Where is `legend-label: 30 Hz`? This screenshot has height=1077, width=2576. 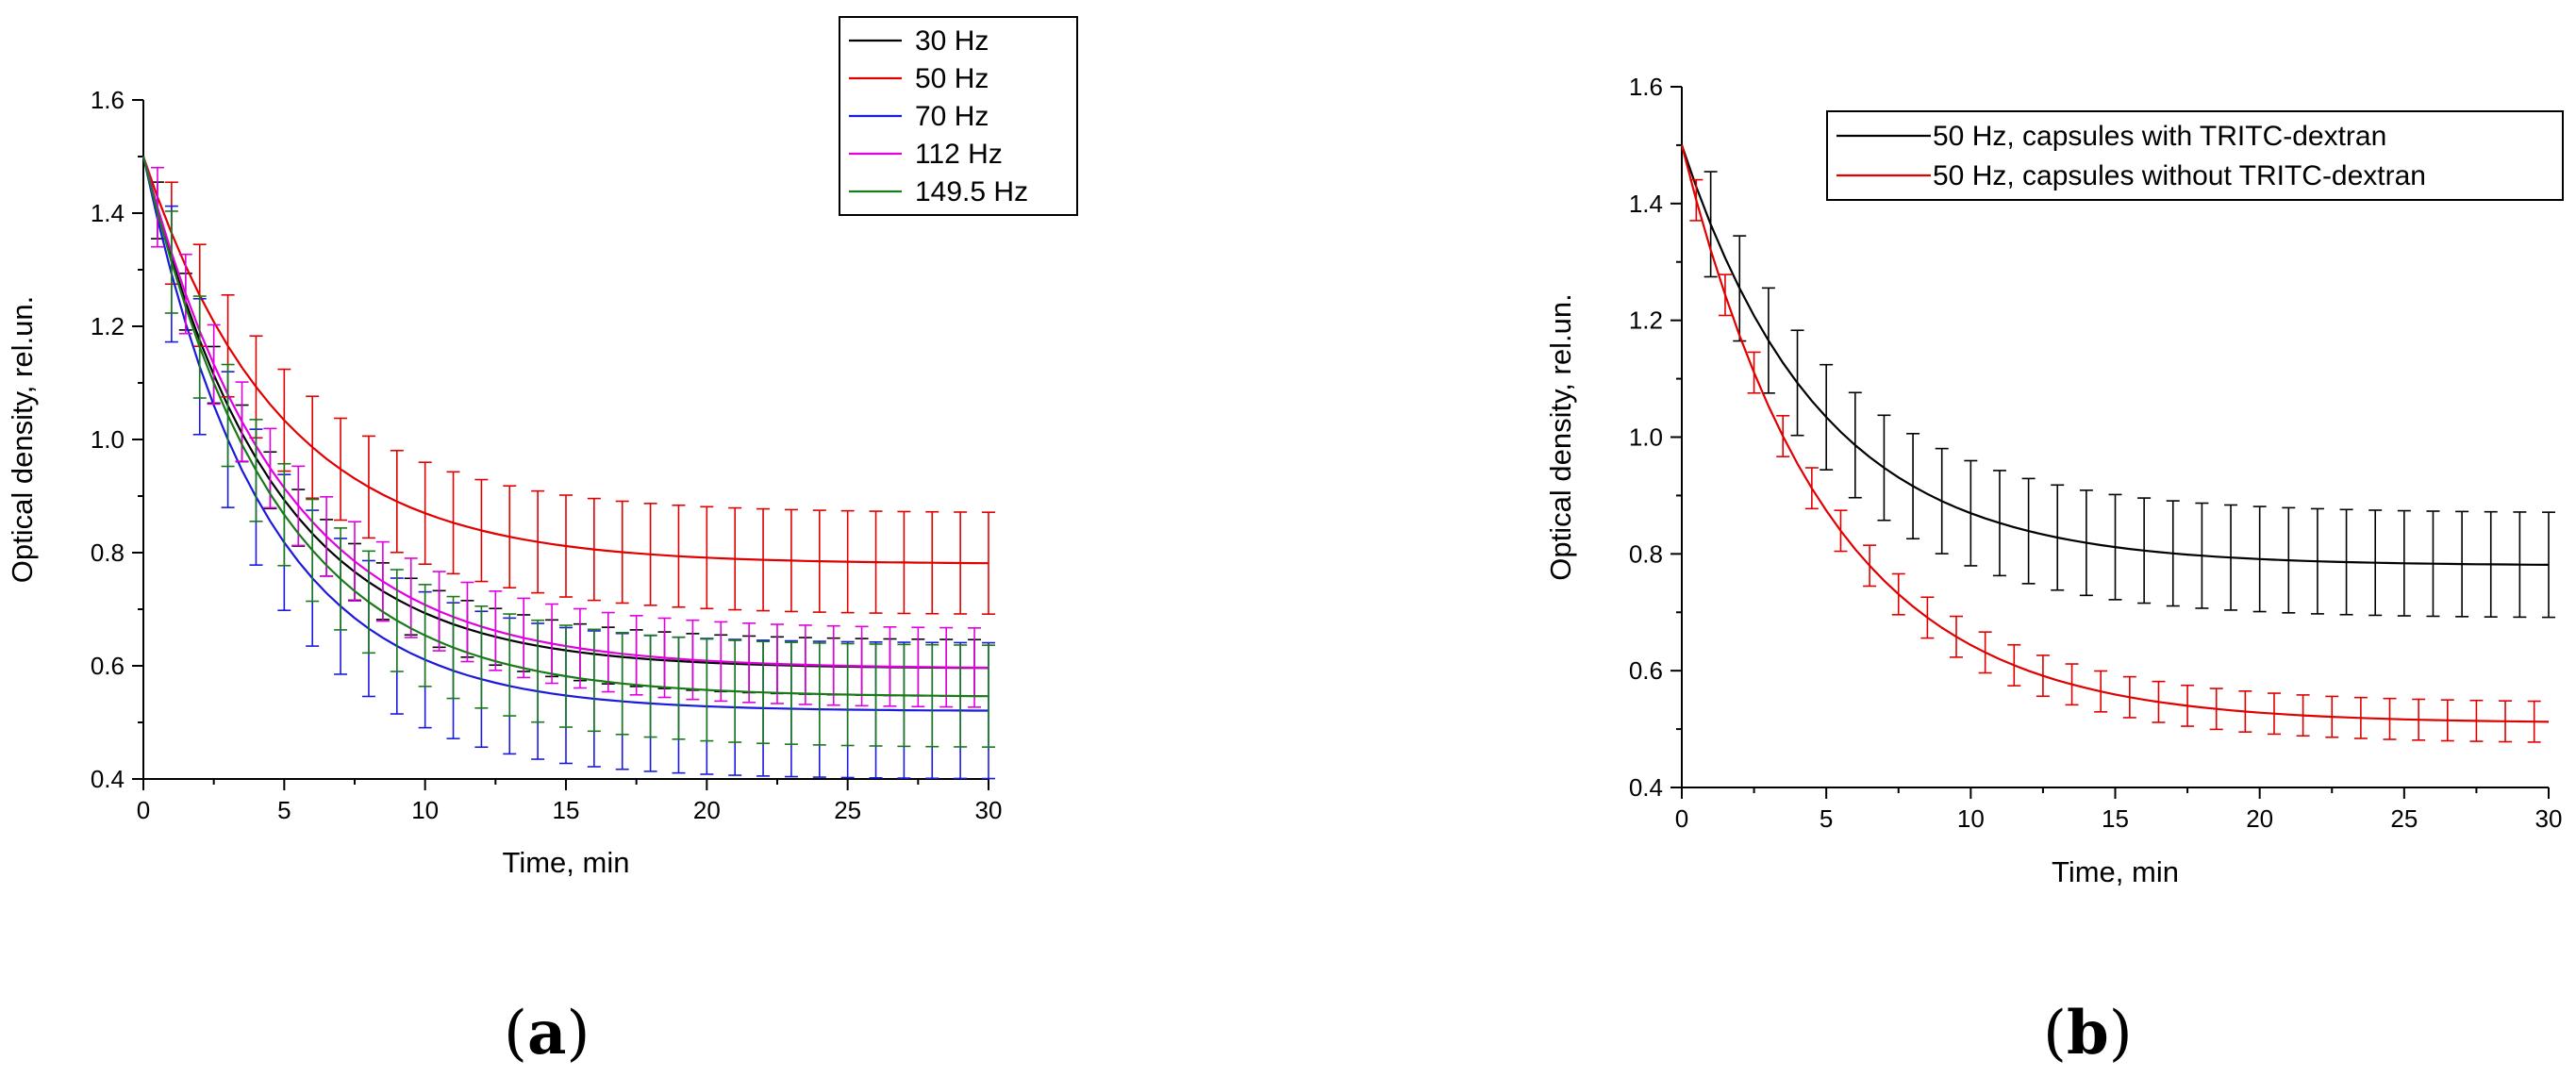 legend-label: 30 Hz is located at coordinates (952, 41).